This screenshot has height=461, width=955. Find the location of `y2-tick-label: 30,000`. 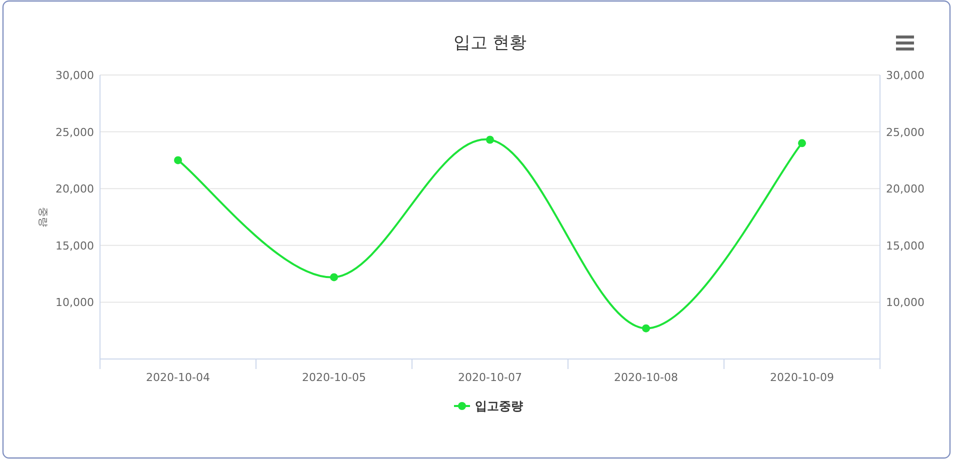

y2-tick-label: 30,000 is located at coordinates (905, 75).